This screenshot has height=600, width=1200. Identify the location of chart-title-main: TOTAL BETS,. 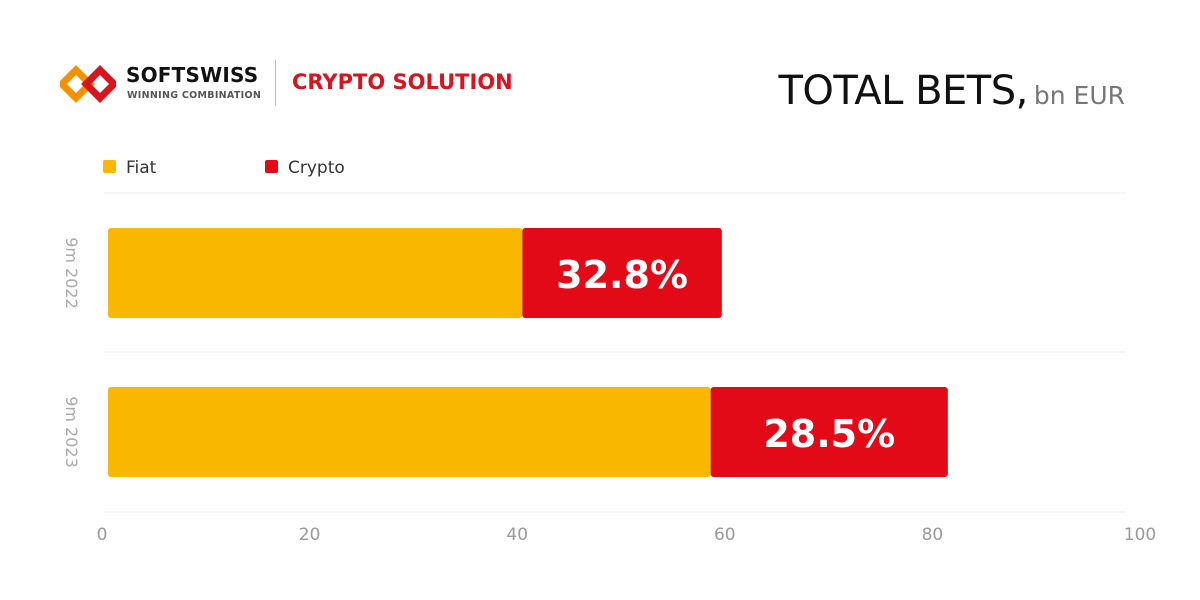
(903, 91).